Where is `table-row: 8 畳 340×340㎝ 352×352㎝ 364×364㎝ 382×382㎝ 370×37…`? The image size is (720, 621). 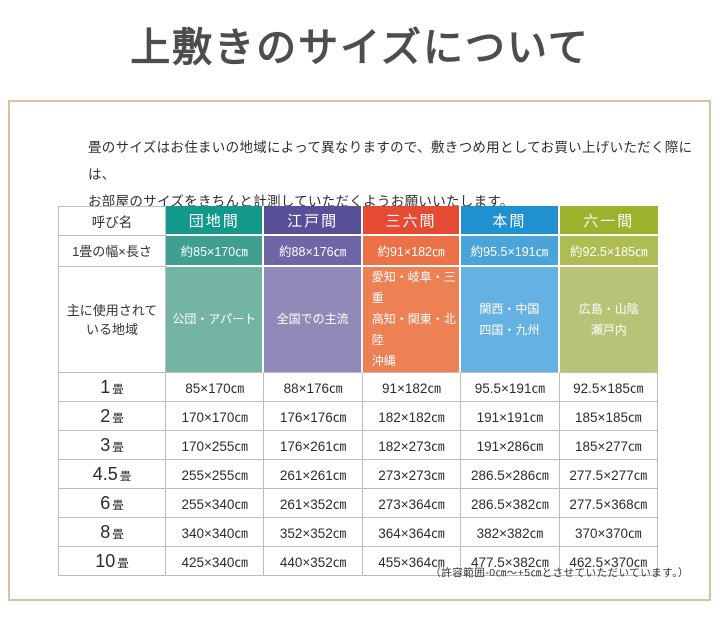
table-row: 8 畳 340×340㎝ 352×352㎝ 364×364㎝ 382×382㎝ 370×37… is located at coordinates (358, 532).